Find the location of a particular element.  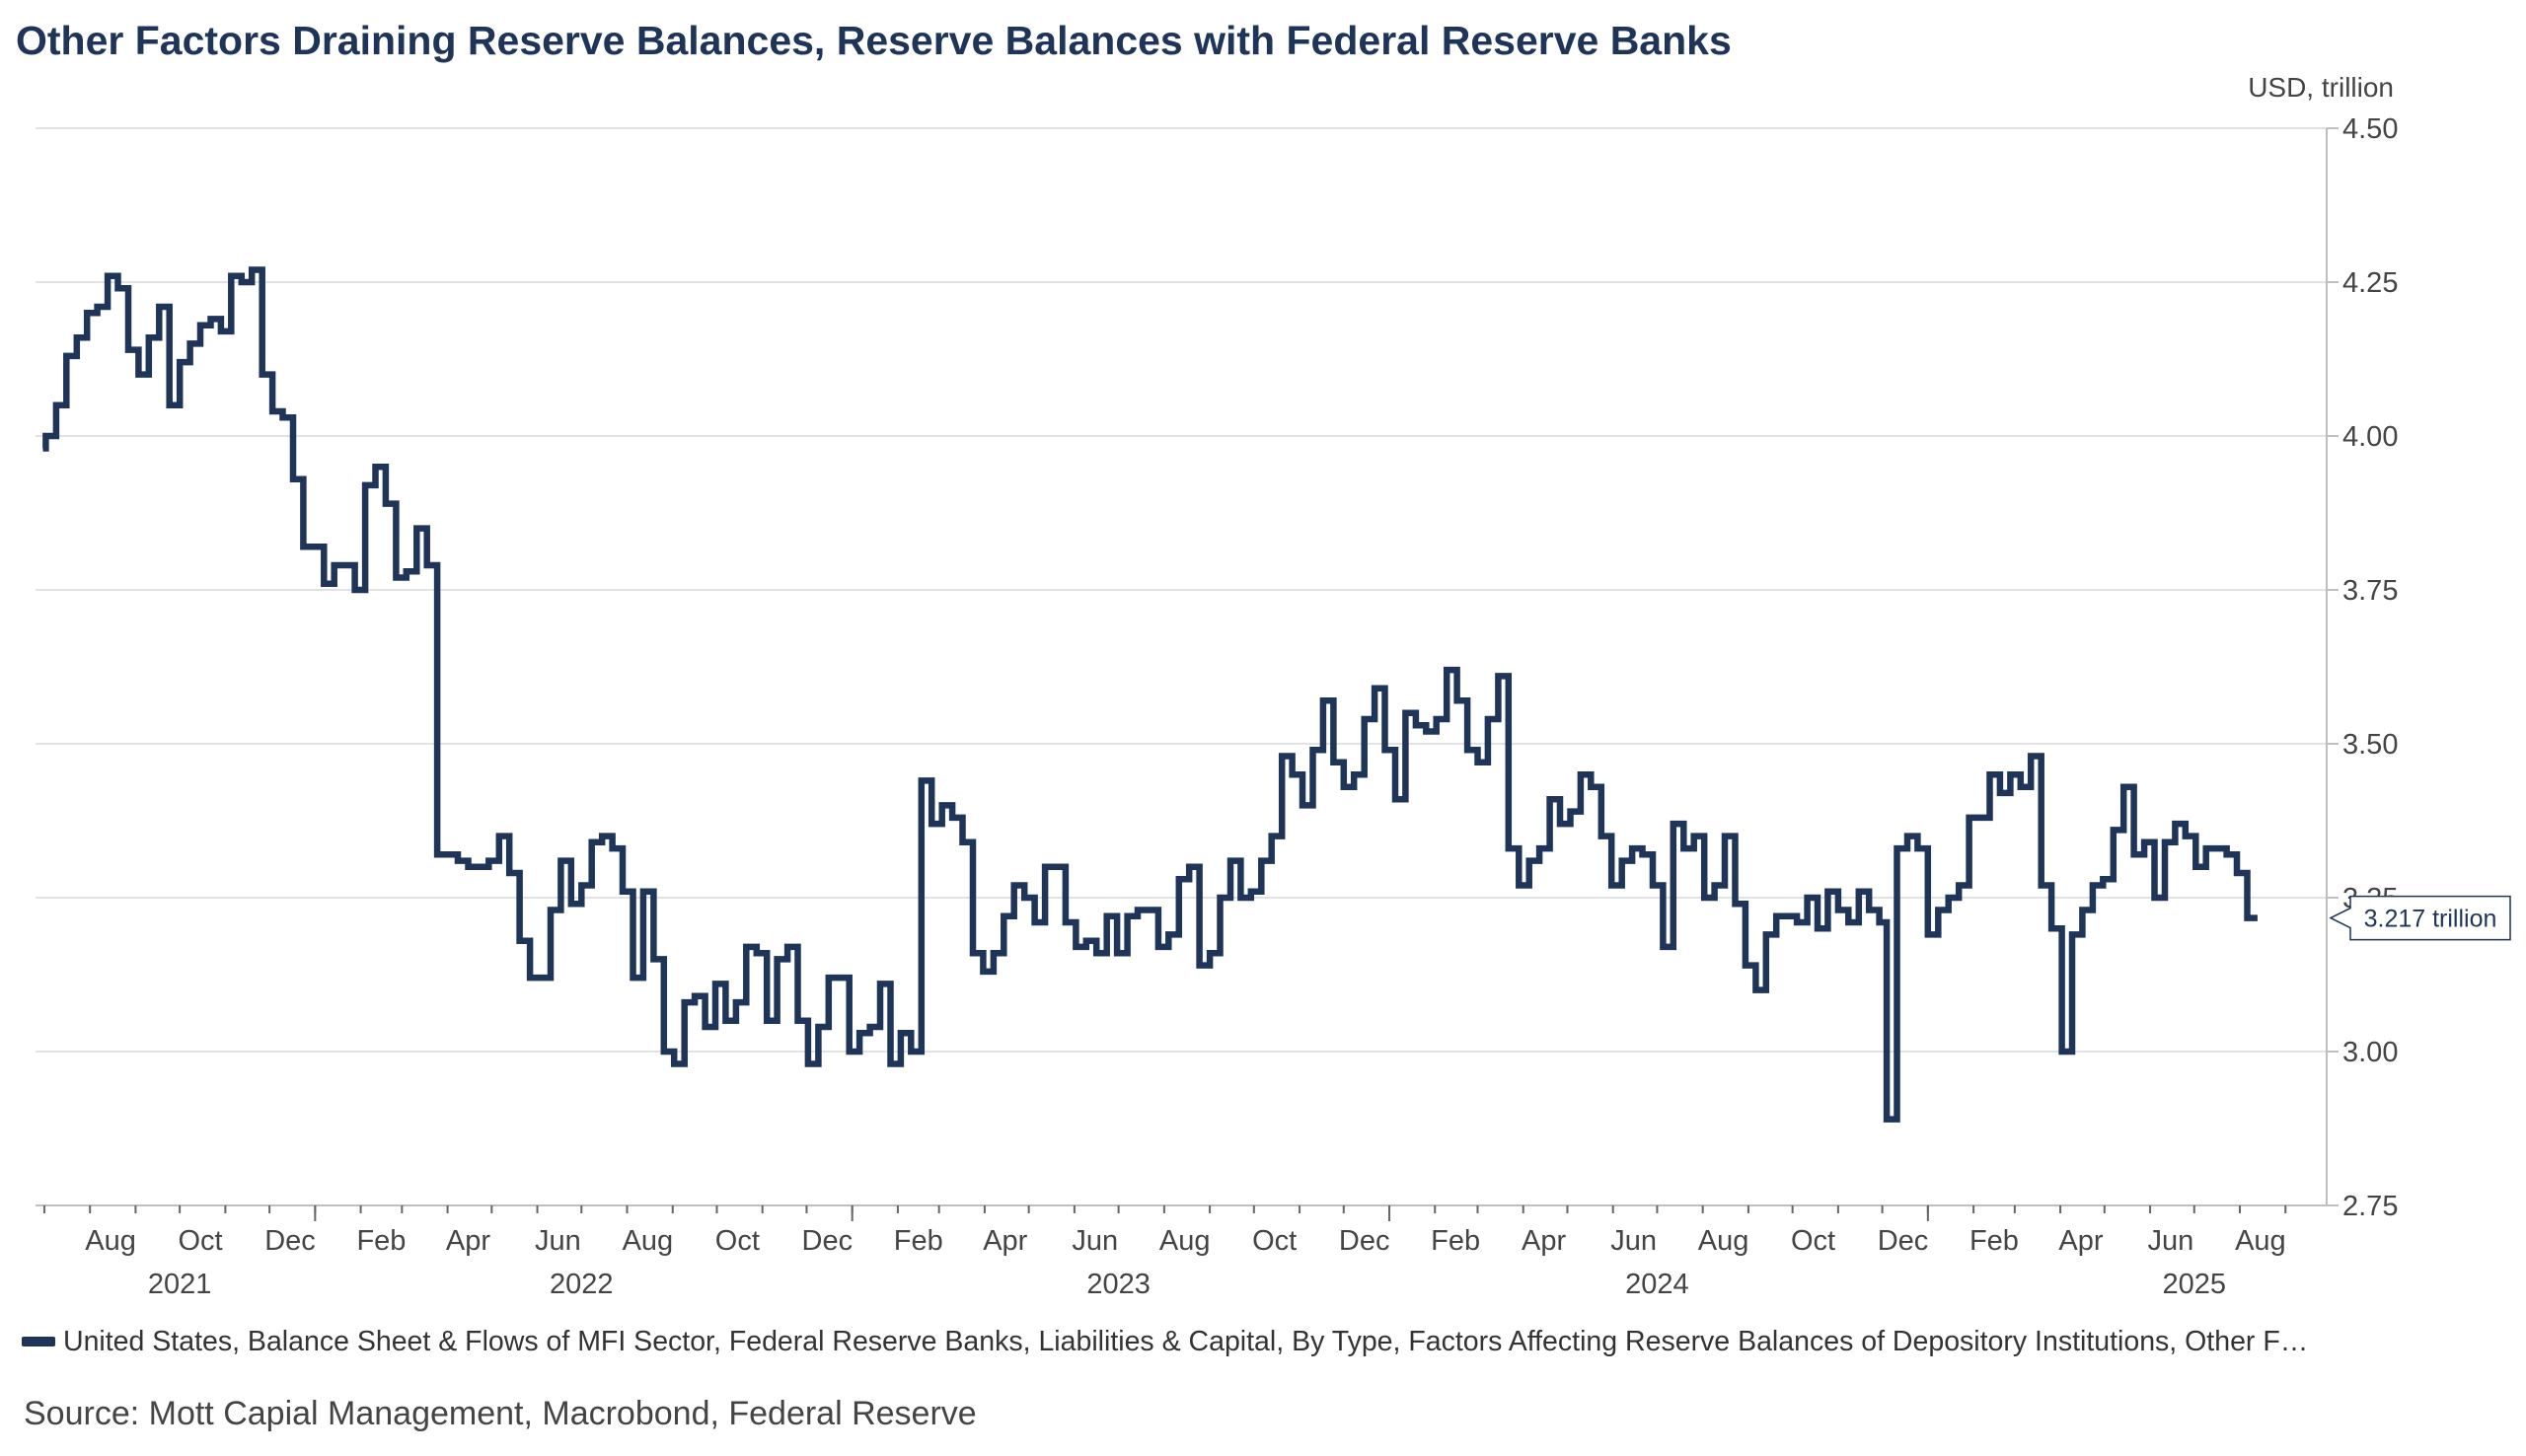

callout-box is located at coordinates (2420, 918).